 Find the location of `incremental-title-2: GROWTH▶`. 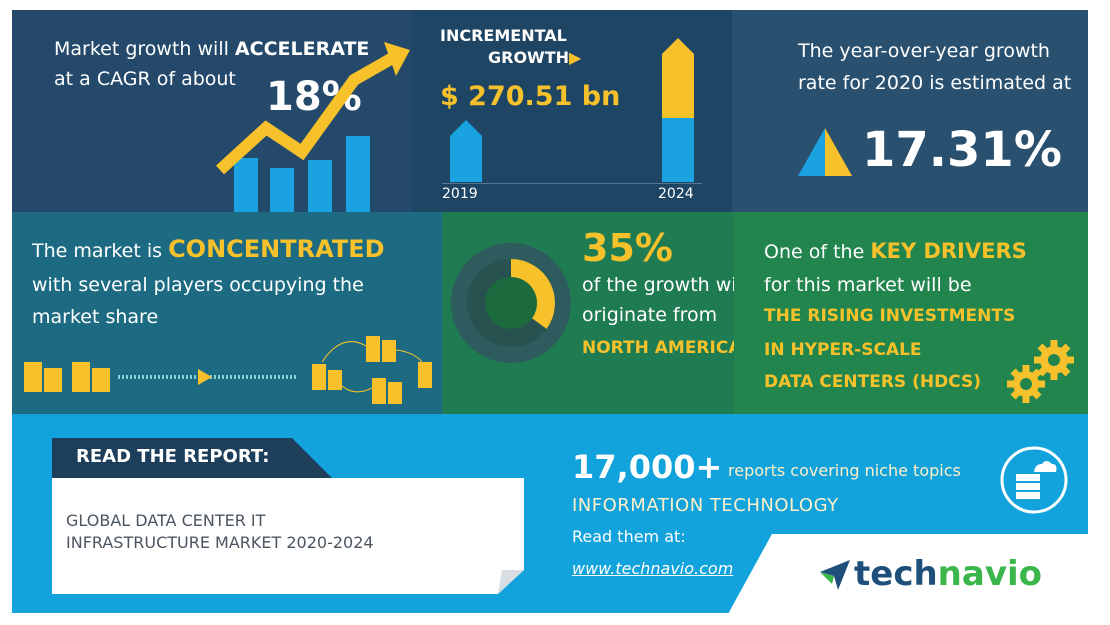

incremental-title-2: GROWTH▶ is located at coordinates (534, 58).